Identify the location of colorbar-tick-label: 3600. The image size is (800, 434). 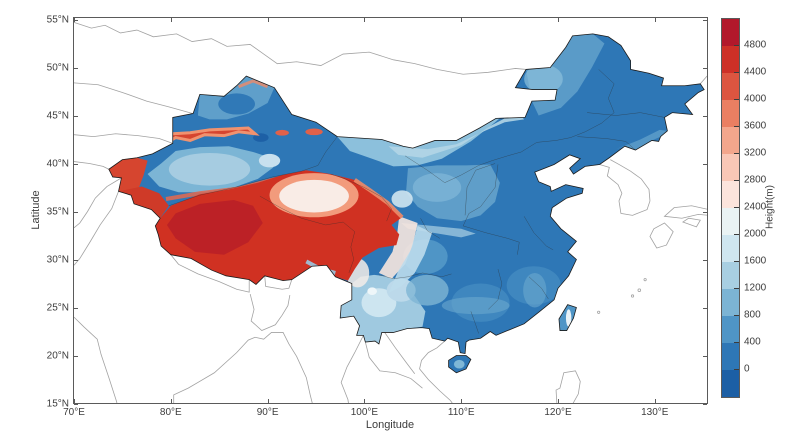
(755, 126).